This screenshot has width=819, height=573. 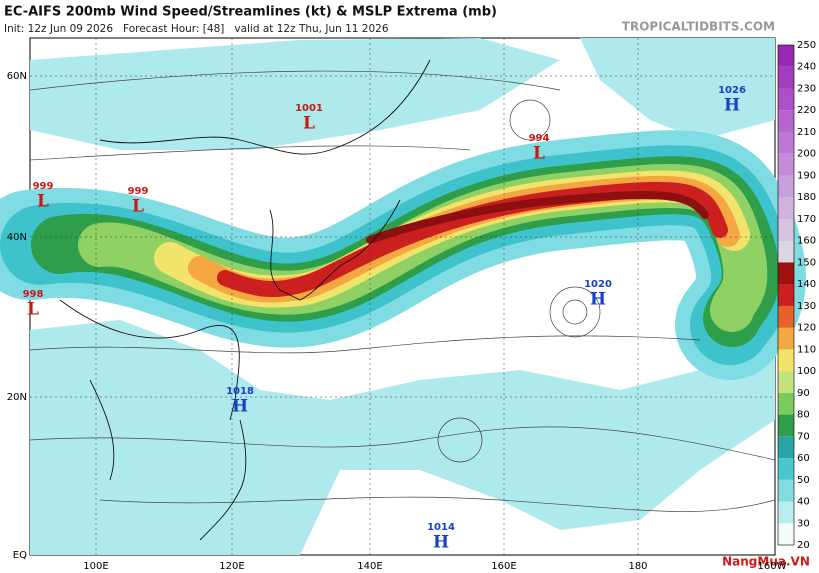 I want to click on colorbar-label: 200, so click(x=806, y=154).